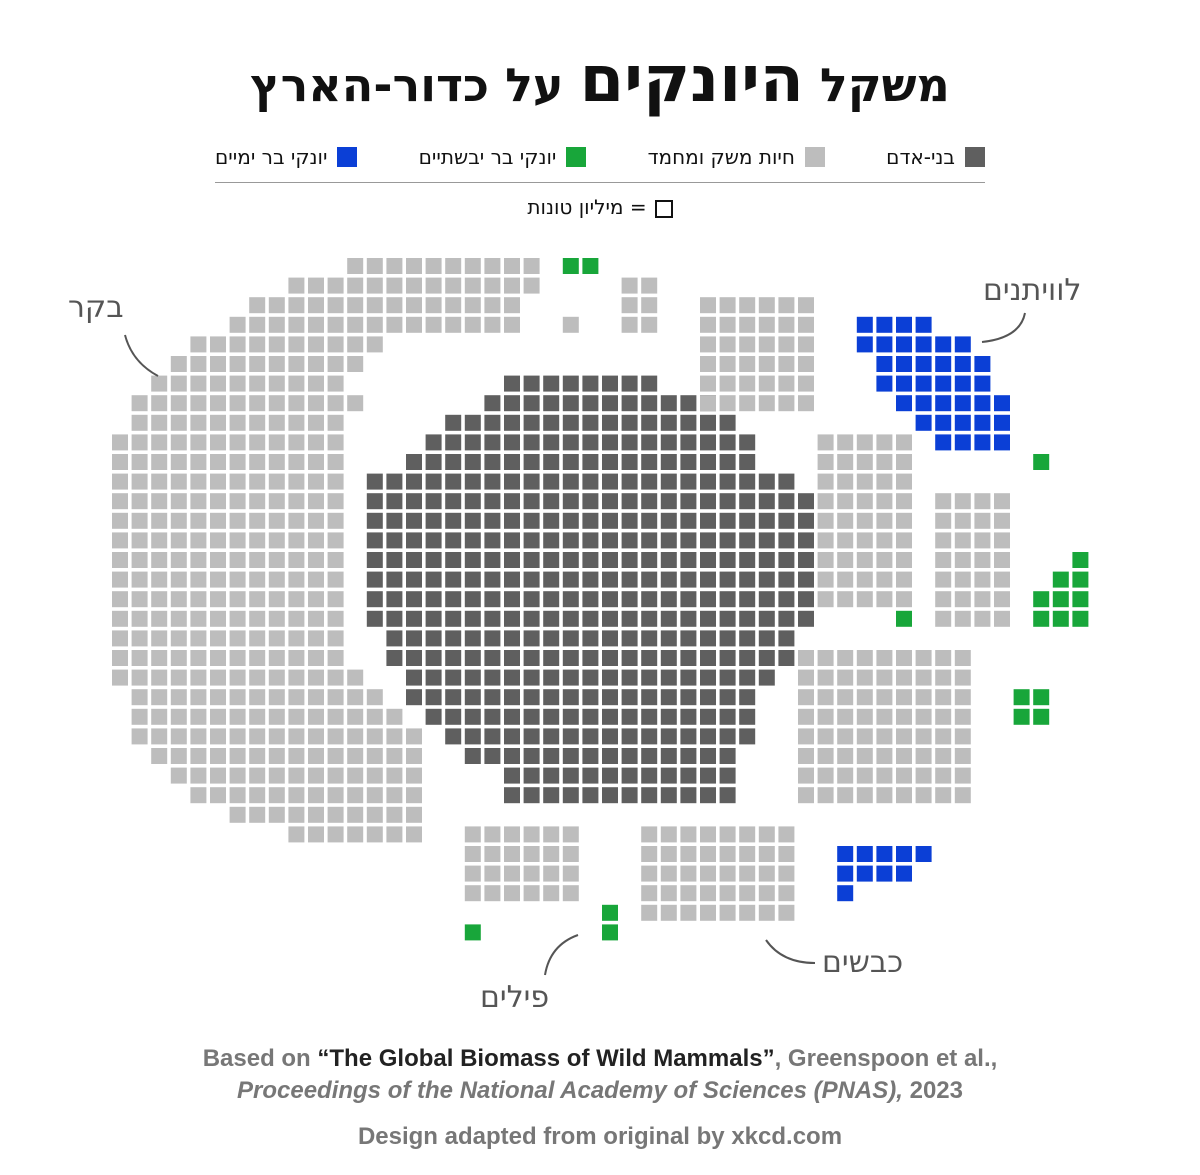 Image resolution: width=1200 pixels, height=1175 pixels. Describe the element at coordinates (347, 157) in the screenshot. I see `legend-swatch-wild-marine` at that location.